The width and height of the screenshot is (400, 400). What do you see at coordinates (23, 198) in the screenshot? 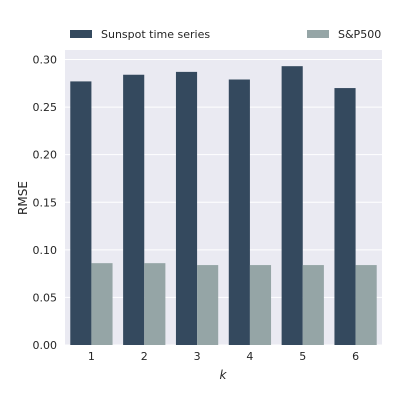
I see `y-axis-label: RMSE` at bounding box center [23, 198].